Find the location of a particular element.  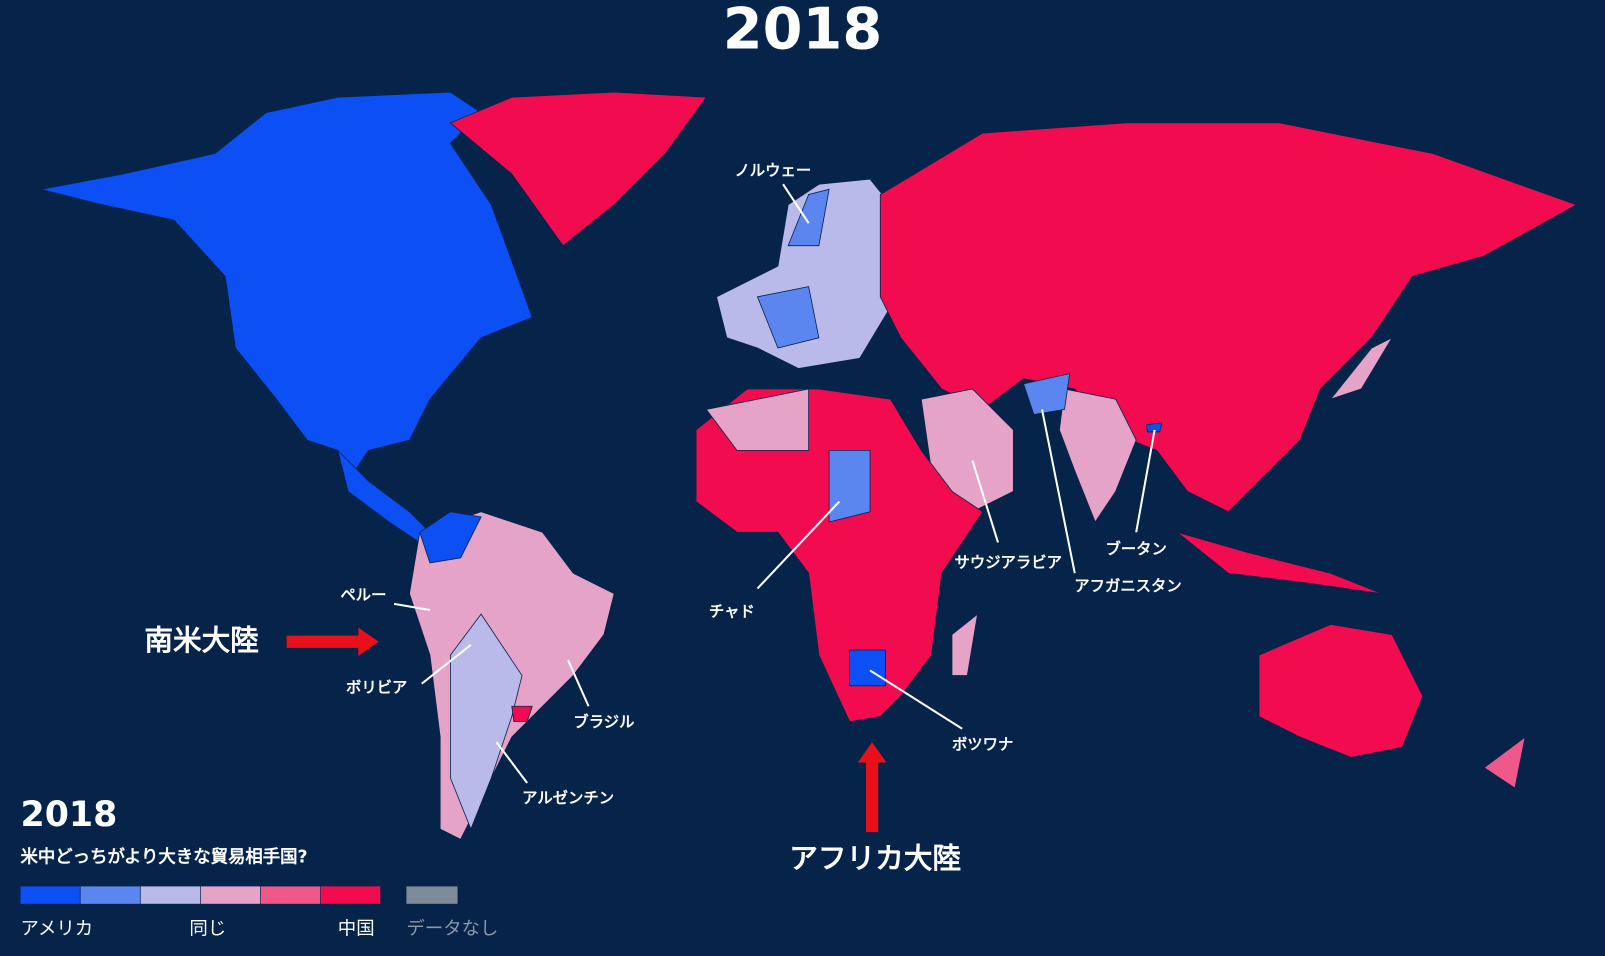

country-label: ボツワナ is located at coordinates (982, 745).